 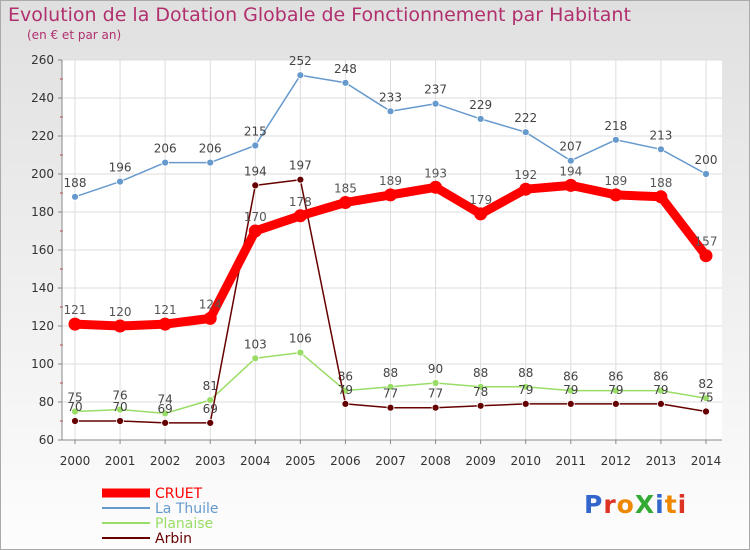 I want to click on data-label-la-thuile: 196, so click(x=120, y=168).